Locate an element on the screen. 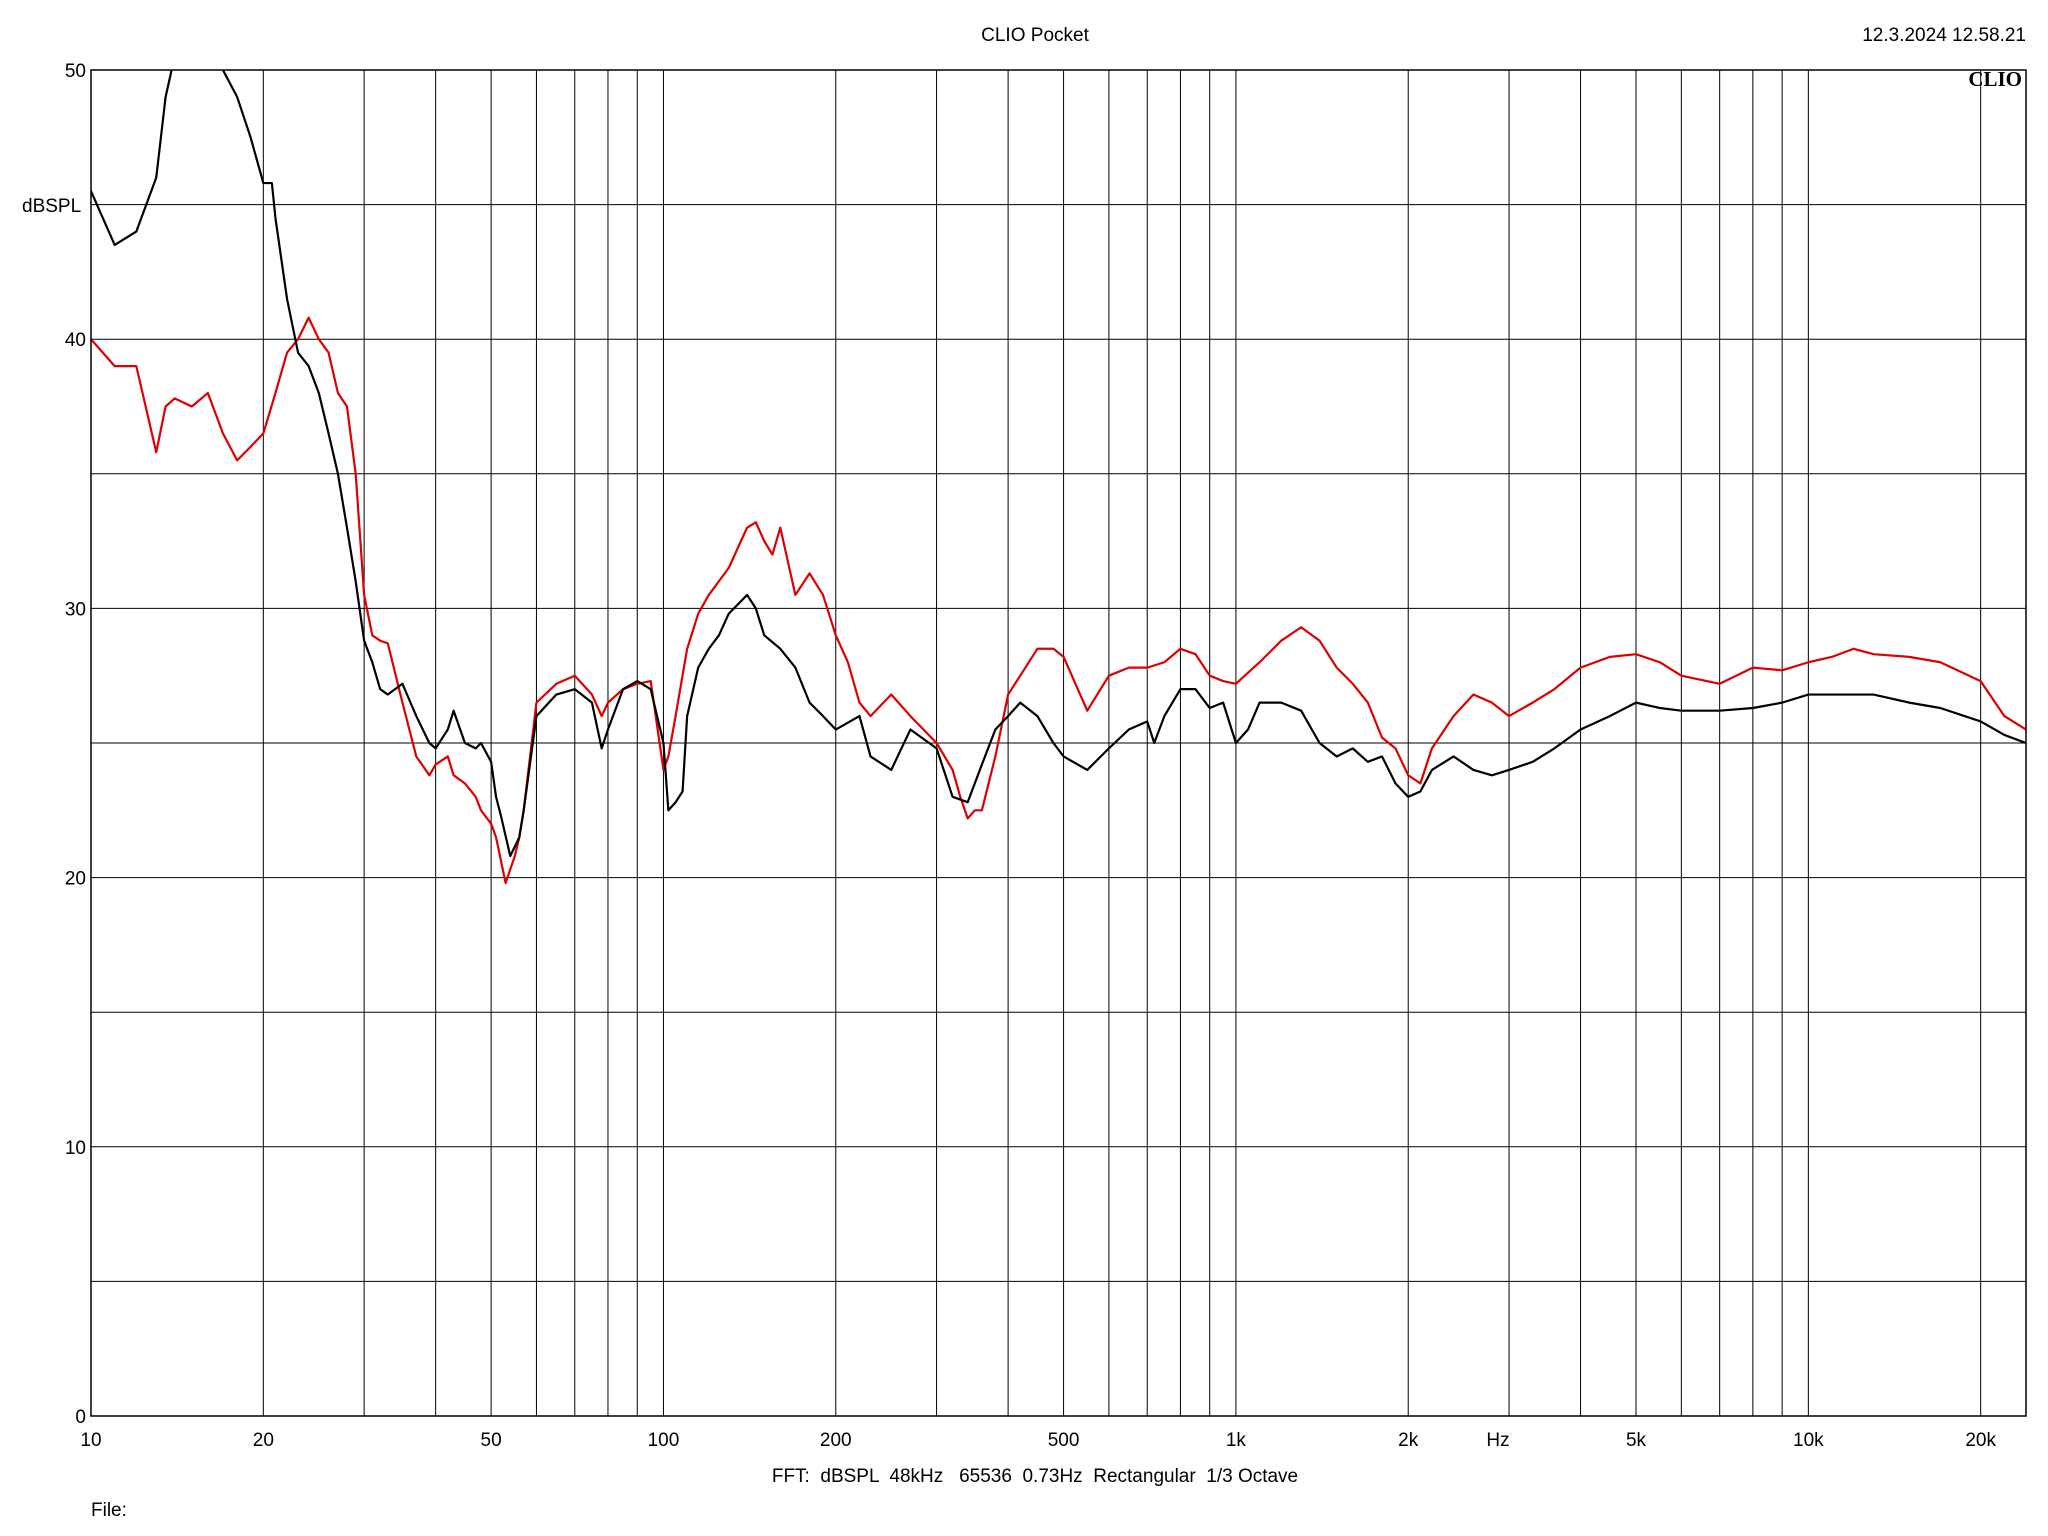 Image resolution: width=2048 pixels, height=1536 pixels. x-tick-label: 5k is located at coordinates (1636, 1440).